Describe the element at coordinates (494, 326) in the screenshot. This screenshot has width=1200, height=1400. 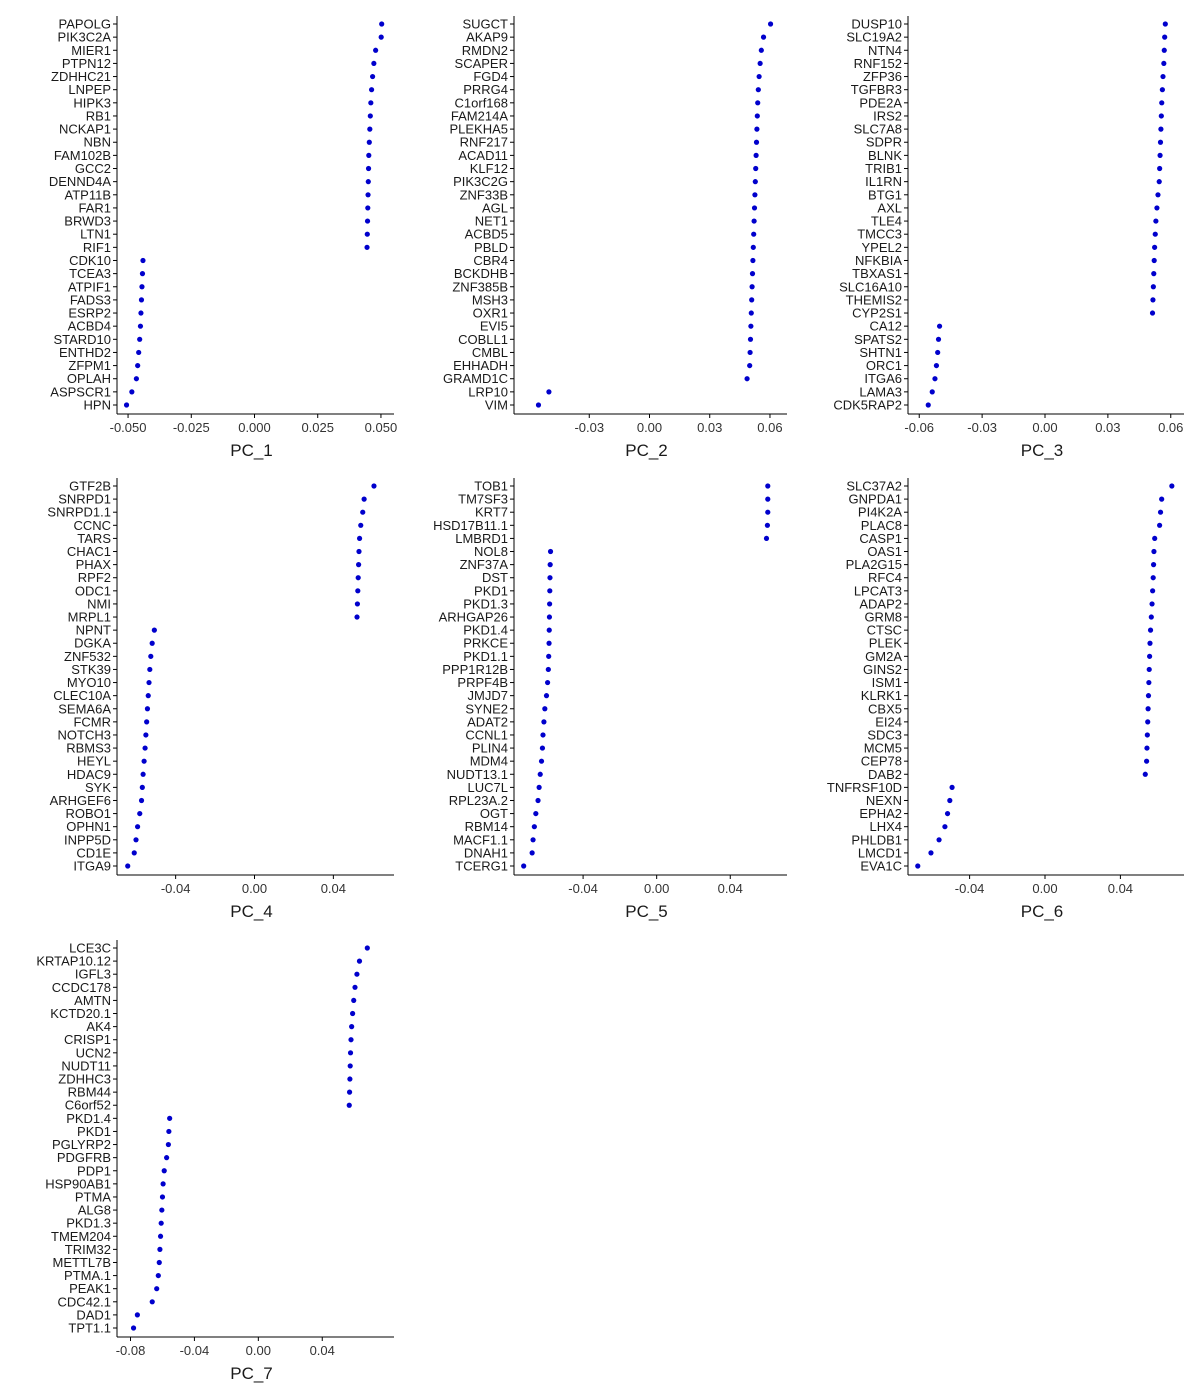
I see `gene-label: EVI5` at that location.